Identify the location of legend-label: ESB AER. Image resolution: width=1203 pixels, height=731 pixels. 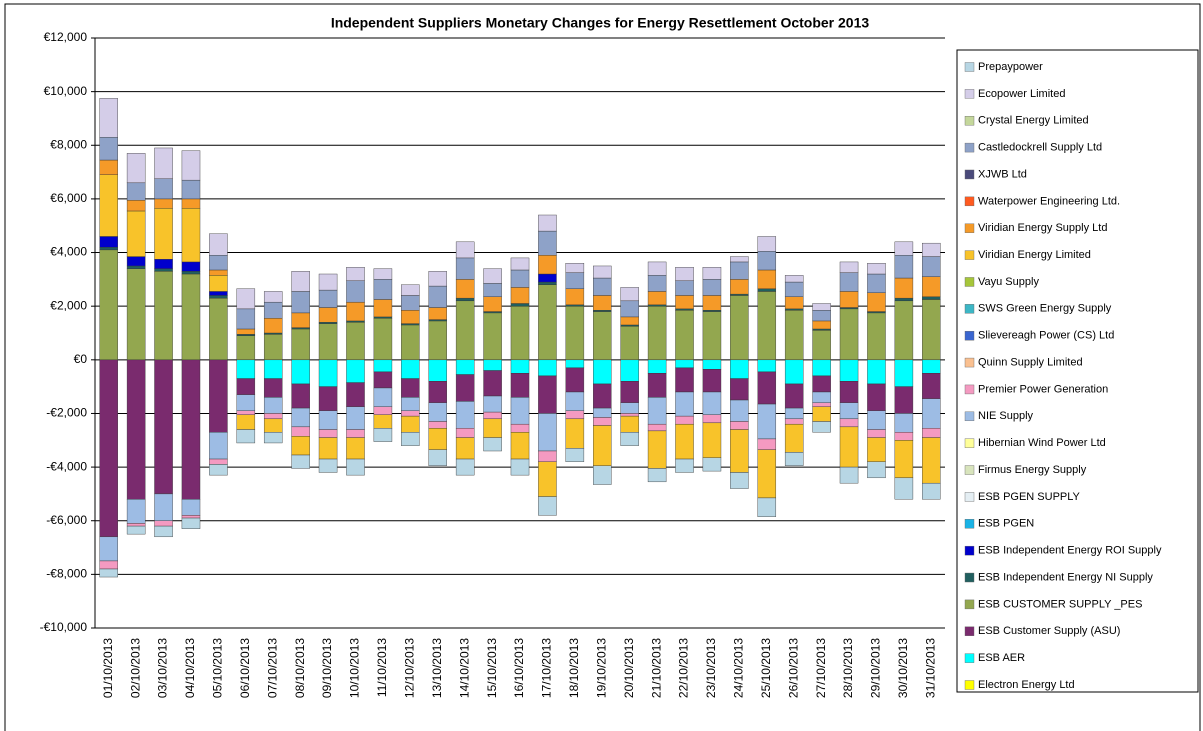
(1001, 658).